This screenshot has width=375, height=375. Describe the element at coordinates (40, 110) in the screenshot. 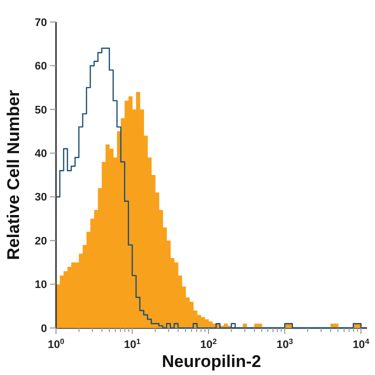

I see `y-tick-label: 50` at that location.